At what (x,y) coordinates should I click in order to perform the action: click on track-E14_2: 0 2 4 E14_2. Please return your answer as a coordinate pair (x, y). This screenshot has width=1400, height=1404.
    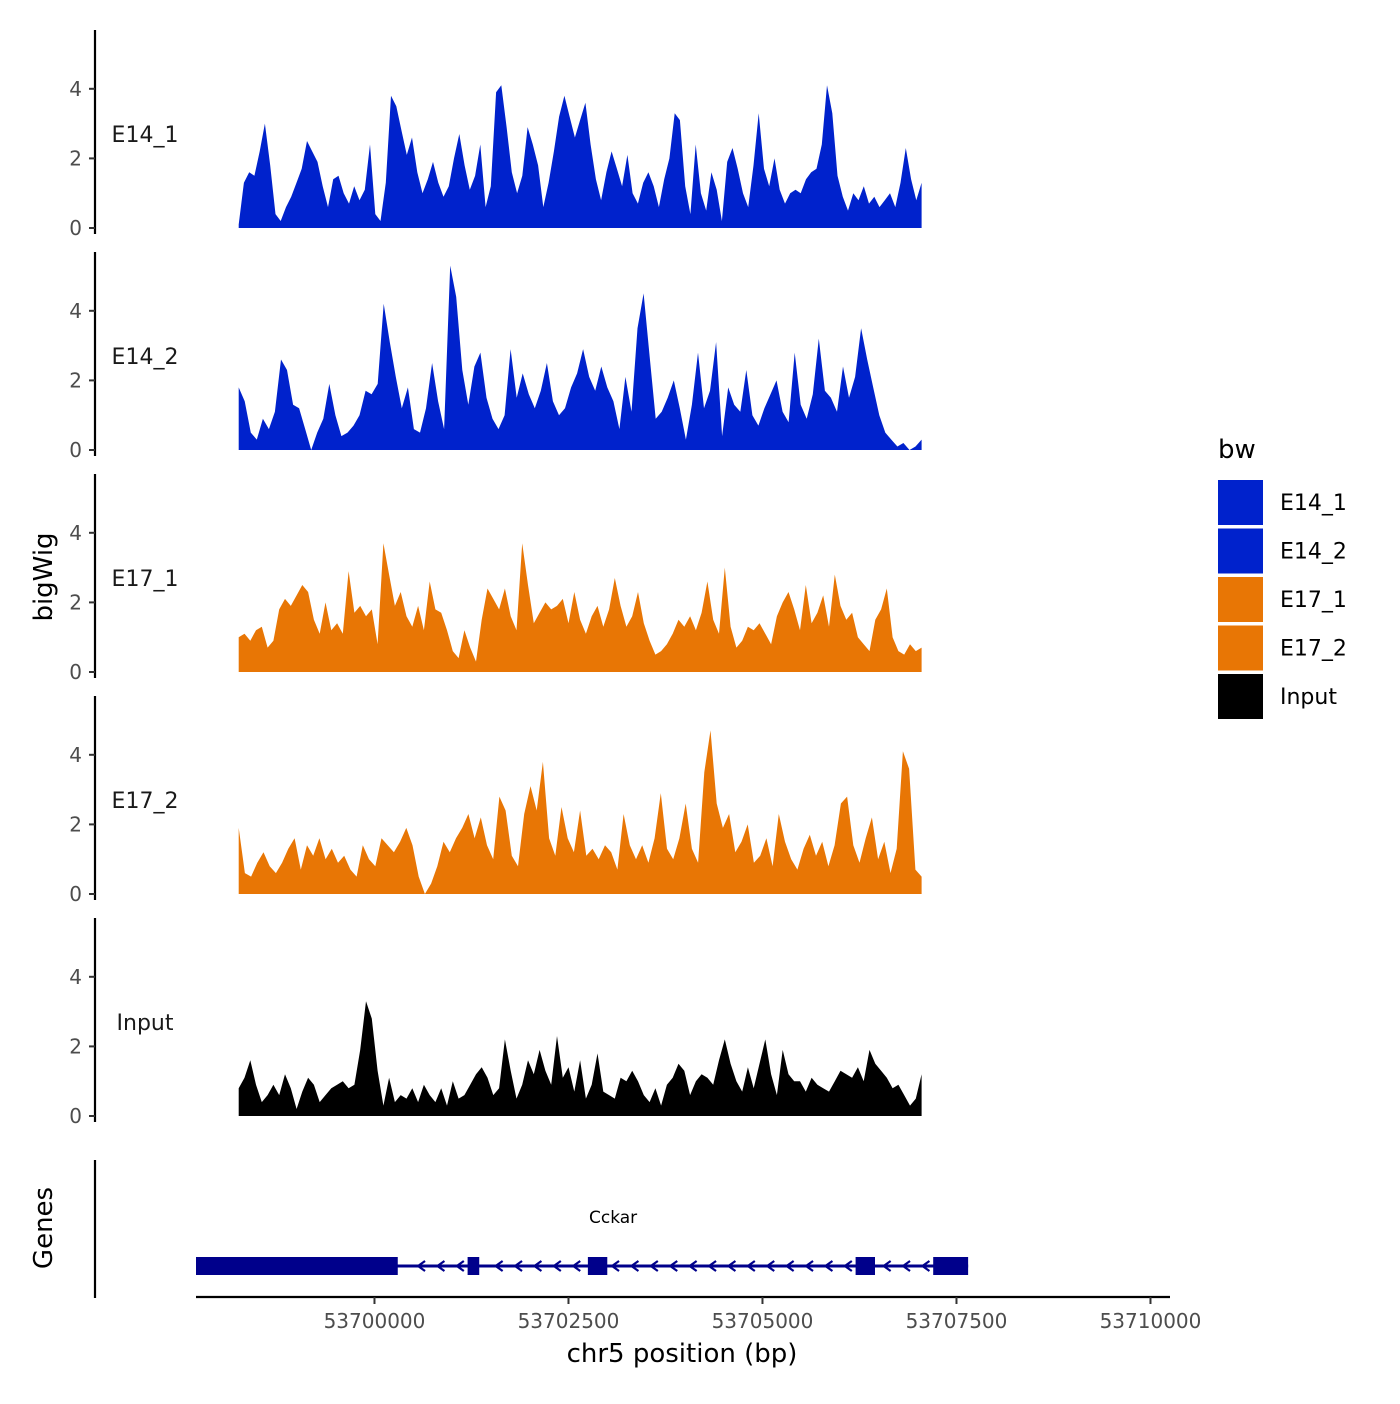
    Looking at the image, I should click on (495, 357).